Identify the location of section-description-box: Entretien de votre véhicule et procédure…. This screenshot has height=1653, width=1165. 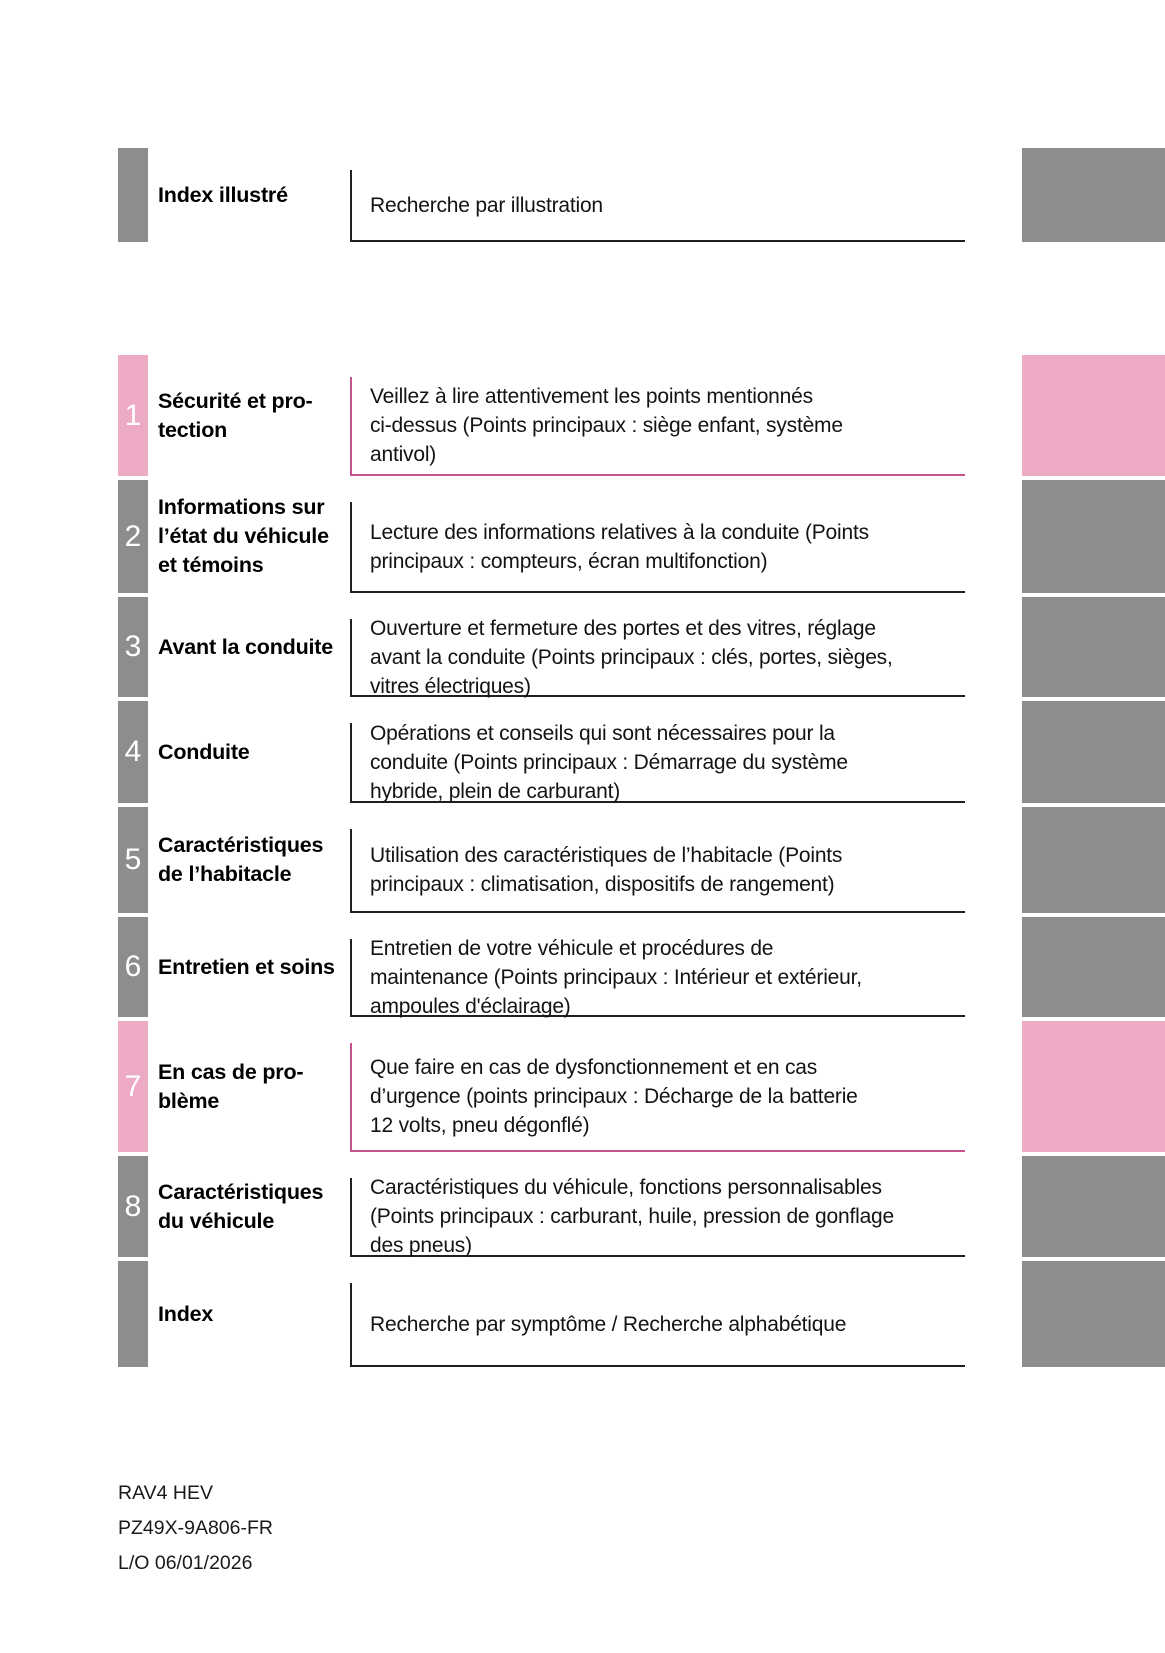
(657, 977).